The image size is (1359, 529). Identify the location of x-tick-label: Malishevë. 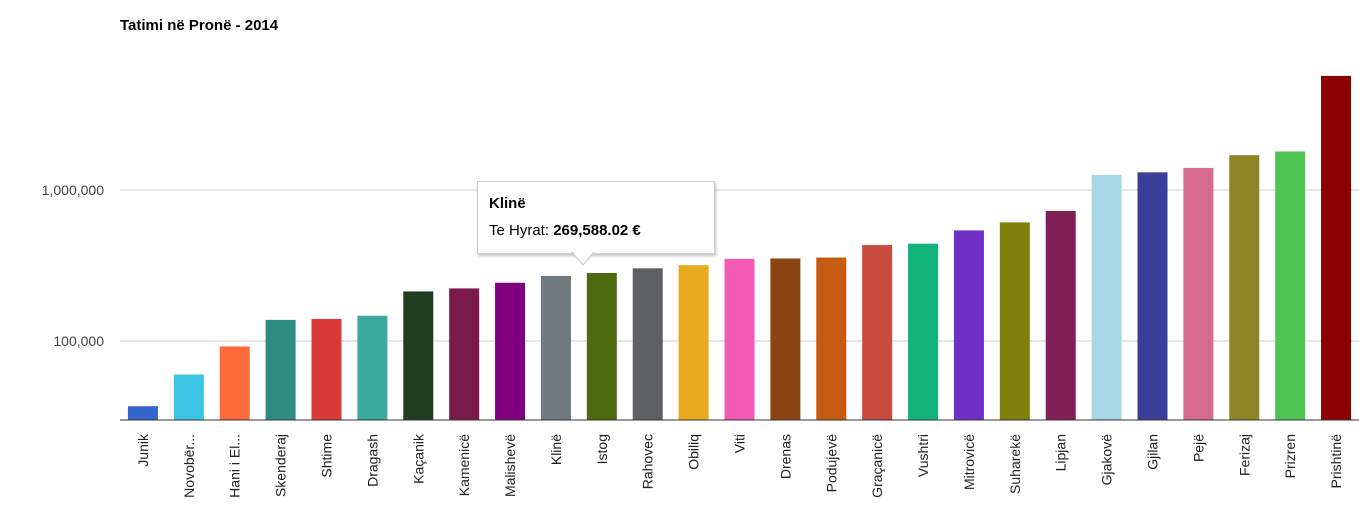
(510, 465).